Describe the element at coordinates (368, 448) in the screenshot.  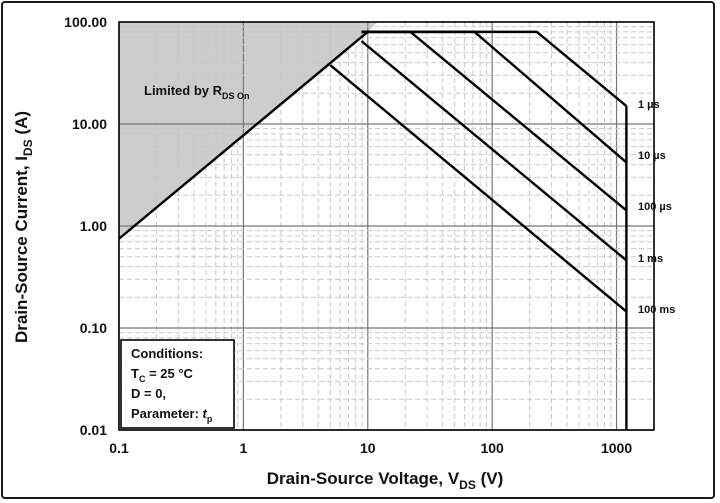
I see `x-tick-label: 10` at that location.